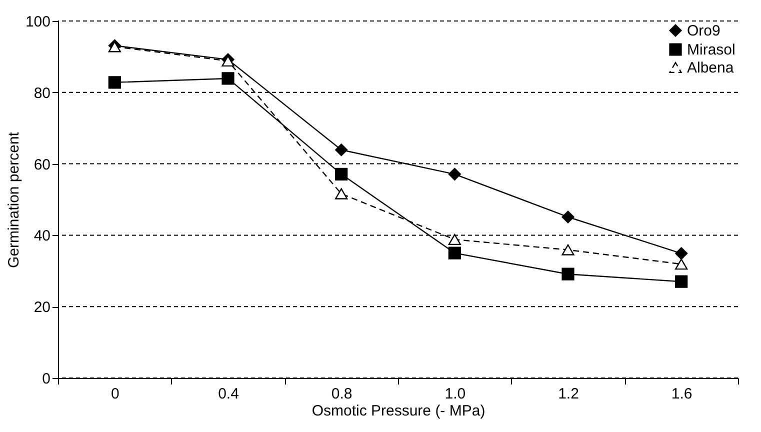  What do you see at coordinates (37, 22) in the screenshot?
I see `y-tick-label: 100` at bounding box center [37, 22].